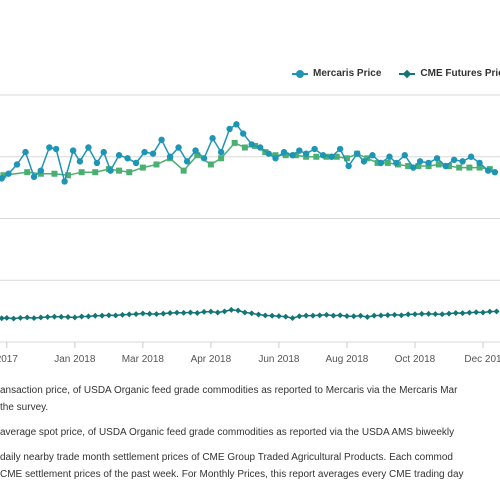  What do you see at coordinates (449, 73) in the screenshot?
I see `legend-item-cme: CME Futures Price` at bounding box center [449, 73].